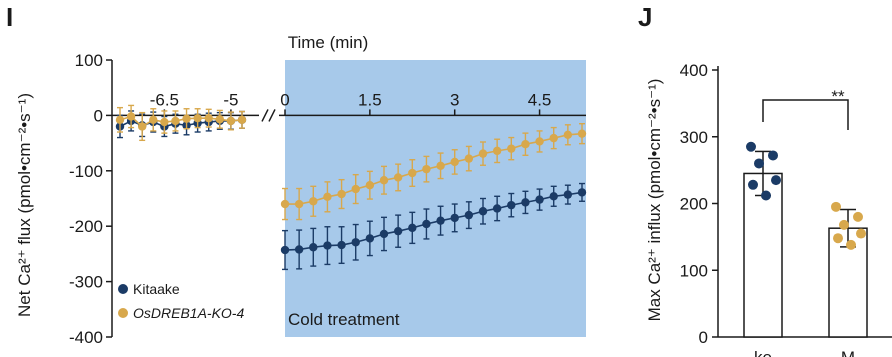 The image size is (892, 357). Describe the element at coordinates (344, 319) in the screenshot. I see `cold-treatment-label: Cold treatment` at that location.